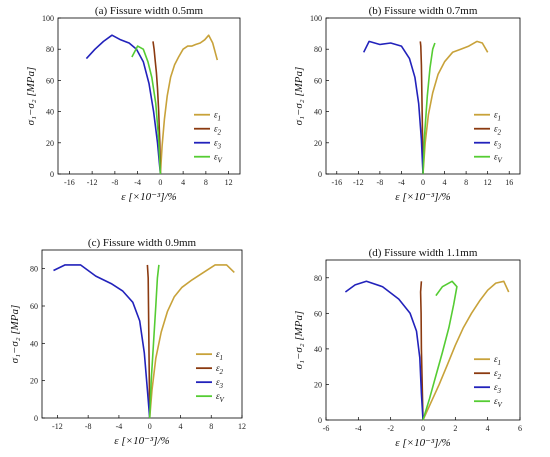 This screenshot has height=457, width=550. Describe the element at coordinates (390, 428) in the screenshot. I see `x-tick-label: -2` at that location.